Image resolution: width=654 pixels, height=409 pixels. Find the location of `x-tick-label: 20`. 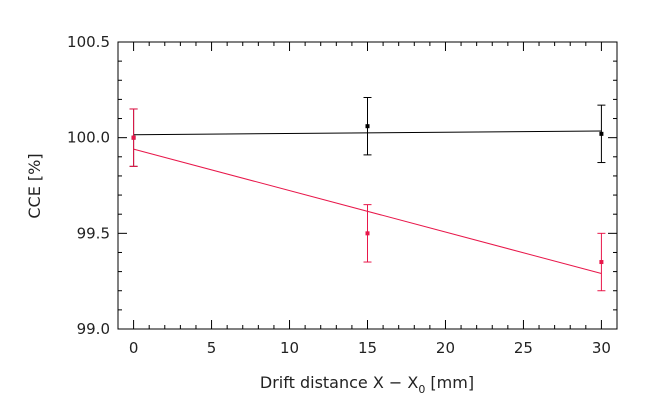

x-tick-label: 20 is located at coordinates (445, 348).